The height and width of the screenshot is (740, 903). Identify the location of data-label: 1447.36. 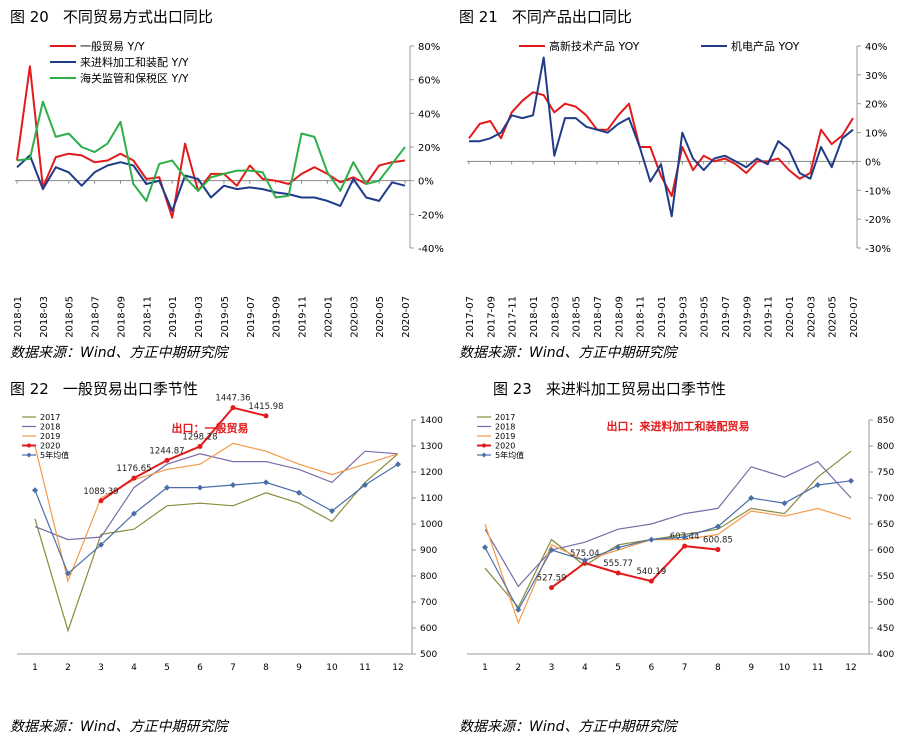
(232, 399).